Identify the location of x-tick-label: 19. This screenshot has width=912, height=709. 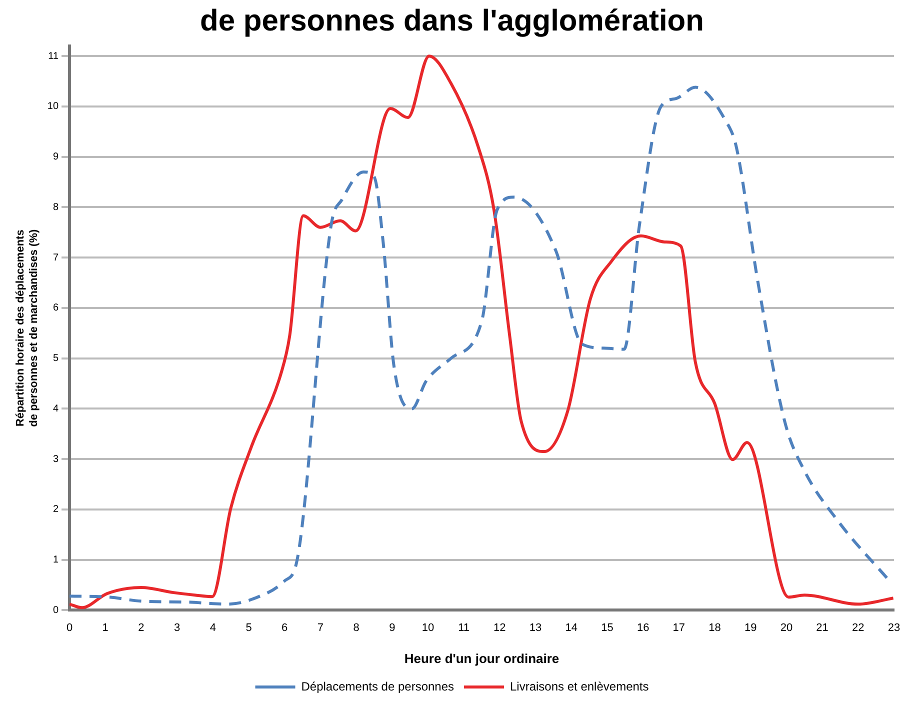
(750, 628).